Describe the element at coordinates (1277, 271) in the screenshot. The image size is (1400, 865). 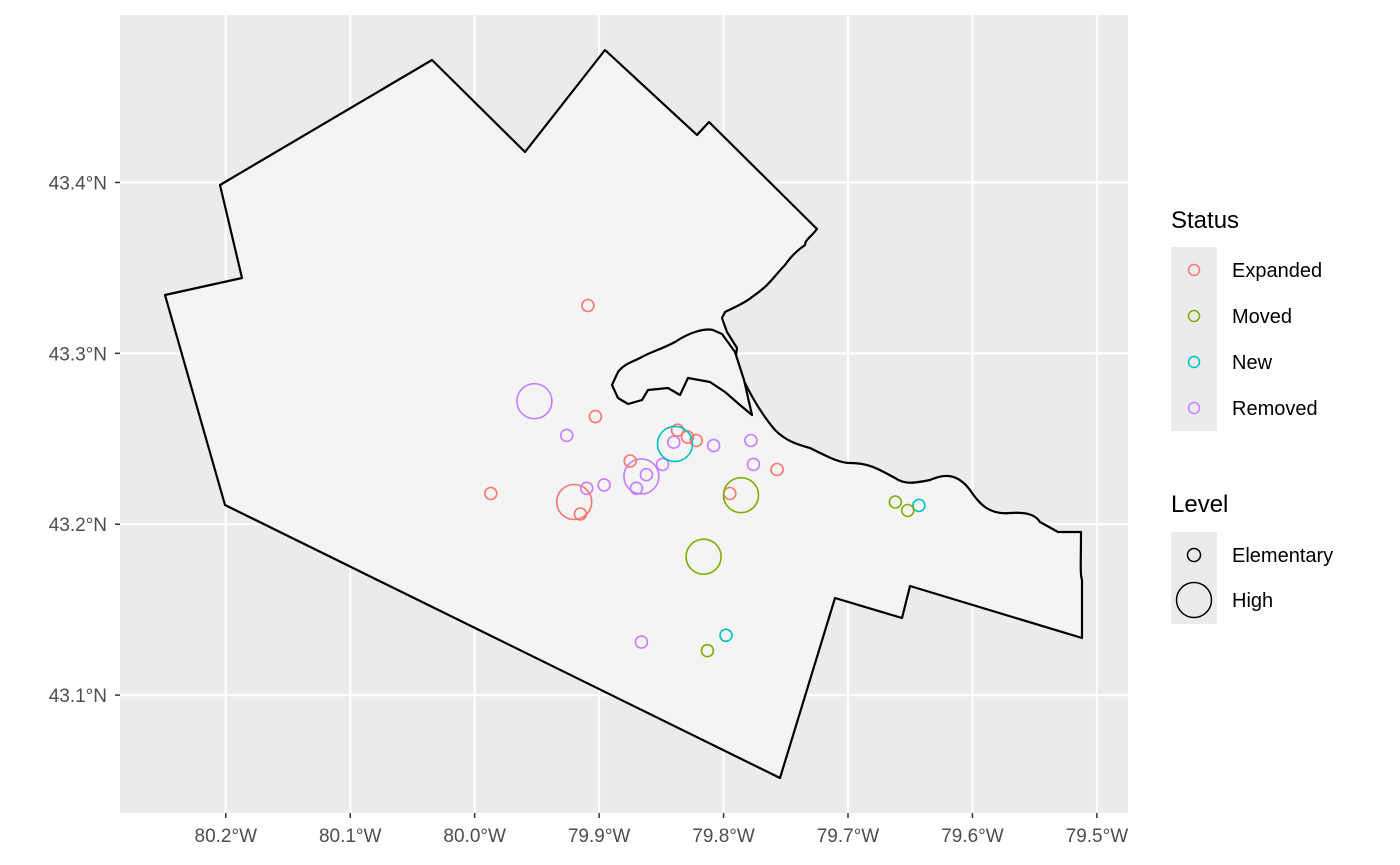
I see `legend-label-expanded: Expanded` at that location.